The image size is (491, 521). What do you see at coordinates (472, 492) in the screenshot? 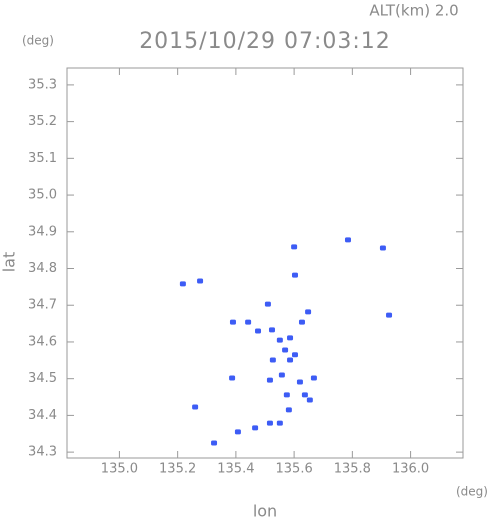
I see `x-unit: (deg)` at bounding box center [472, 492].